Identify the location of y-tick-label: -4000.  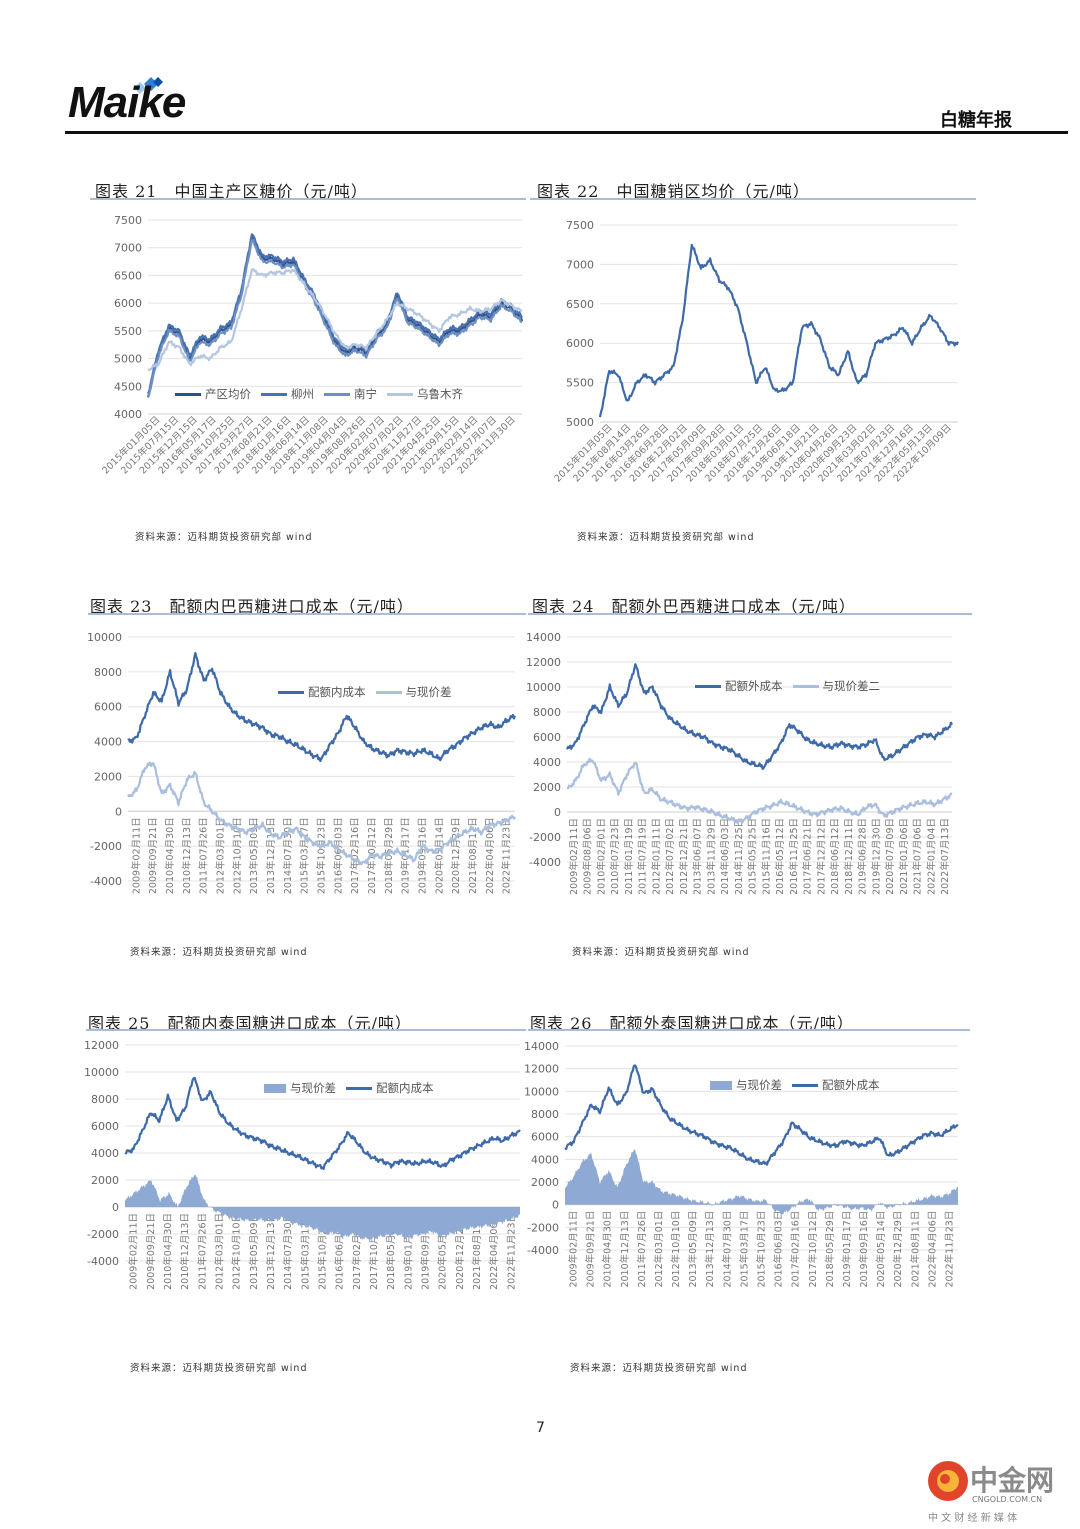
(106, 881).